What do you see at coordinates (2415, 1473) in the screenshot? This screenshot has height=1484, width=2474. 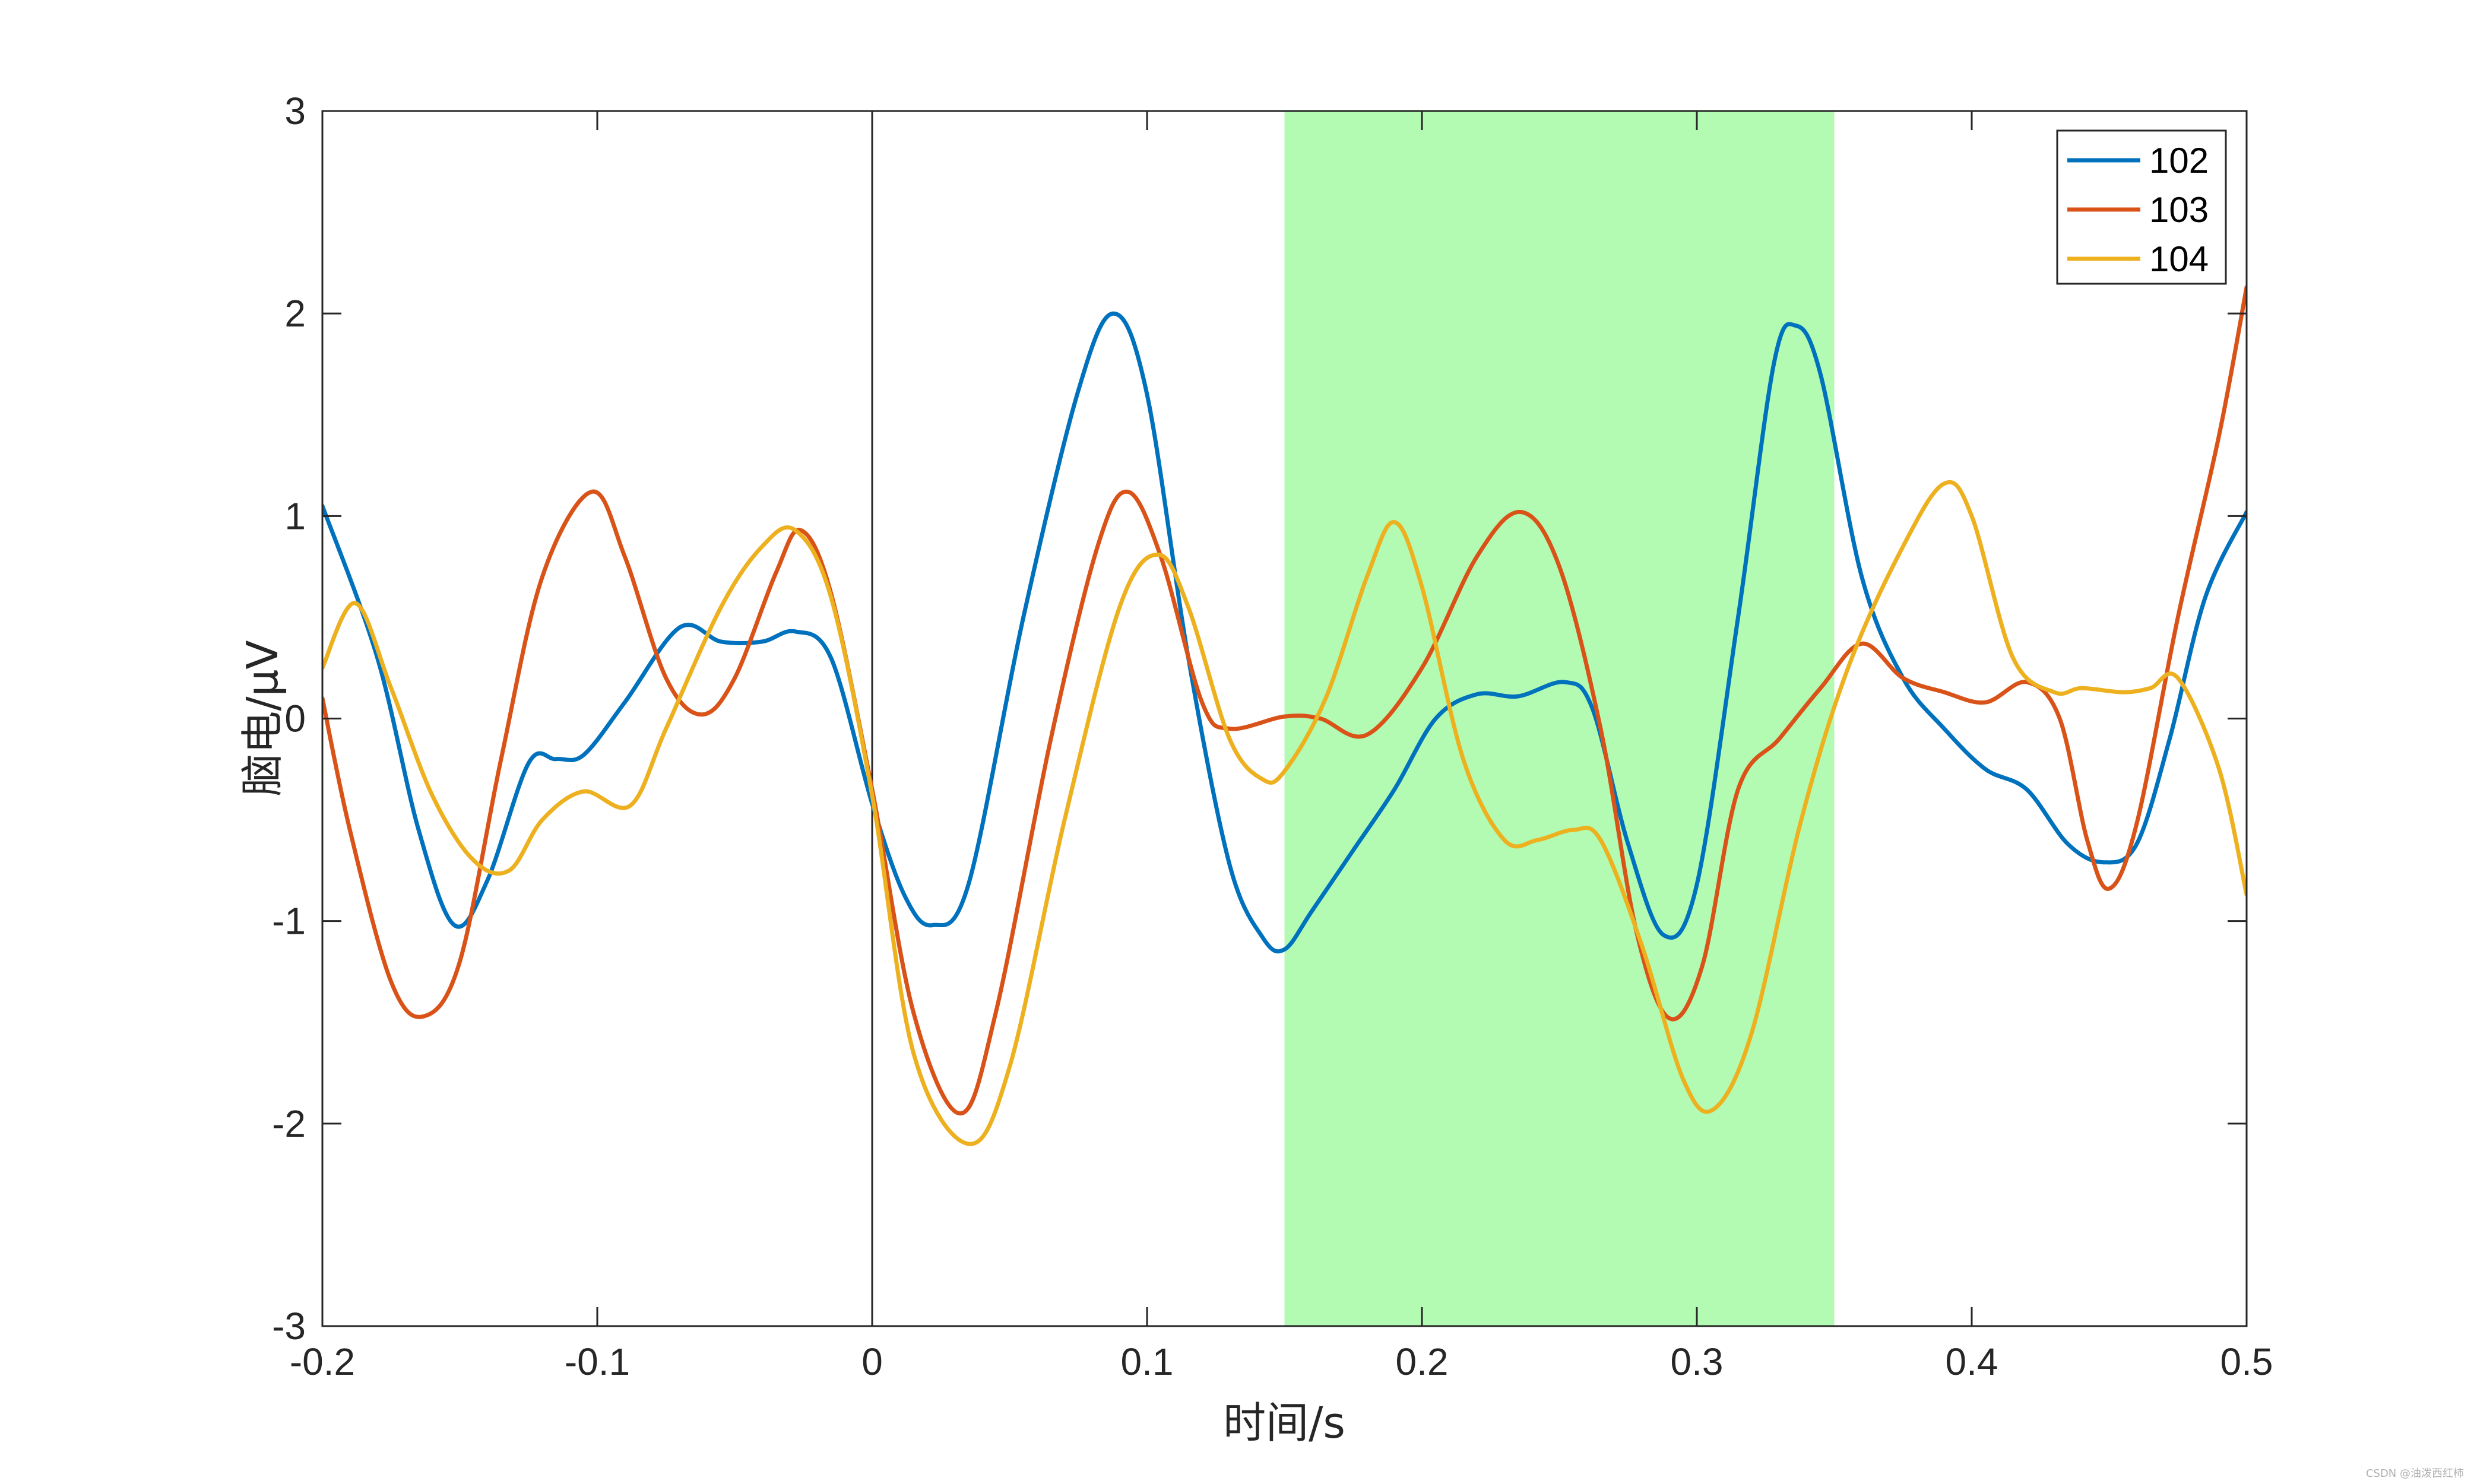 I see `watermark: CSDN @油泼西红柿` at bounding box center [2415, 1473].